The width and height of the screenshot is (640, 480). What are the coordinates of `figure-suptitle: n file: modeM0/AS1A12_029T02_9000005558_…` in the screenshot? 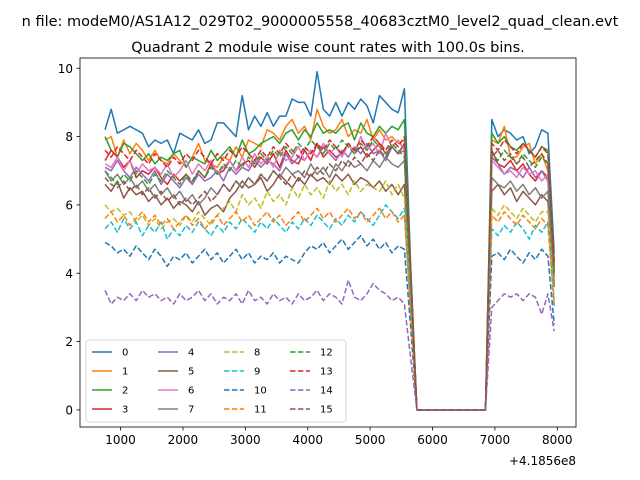 It's located at (320, 22).